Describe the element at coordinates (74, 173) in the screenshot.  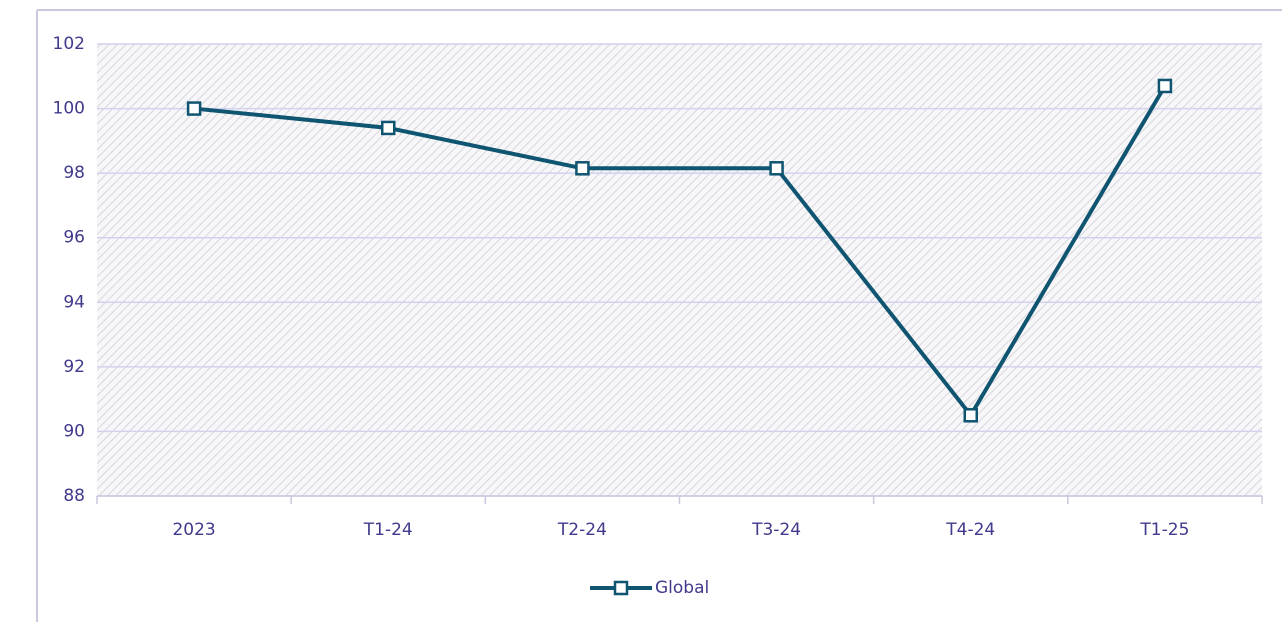
I see `y-tick-label: 98` at that location.